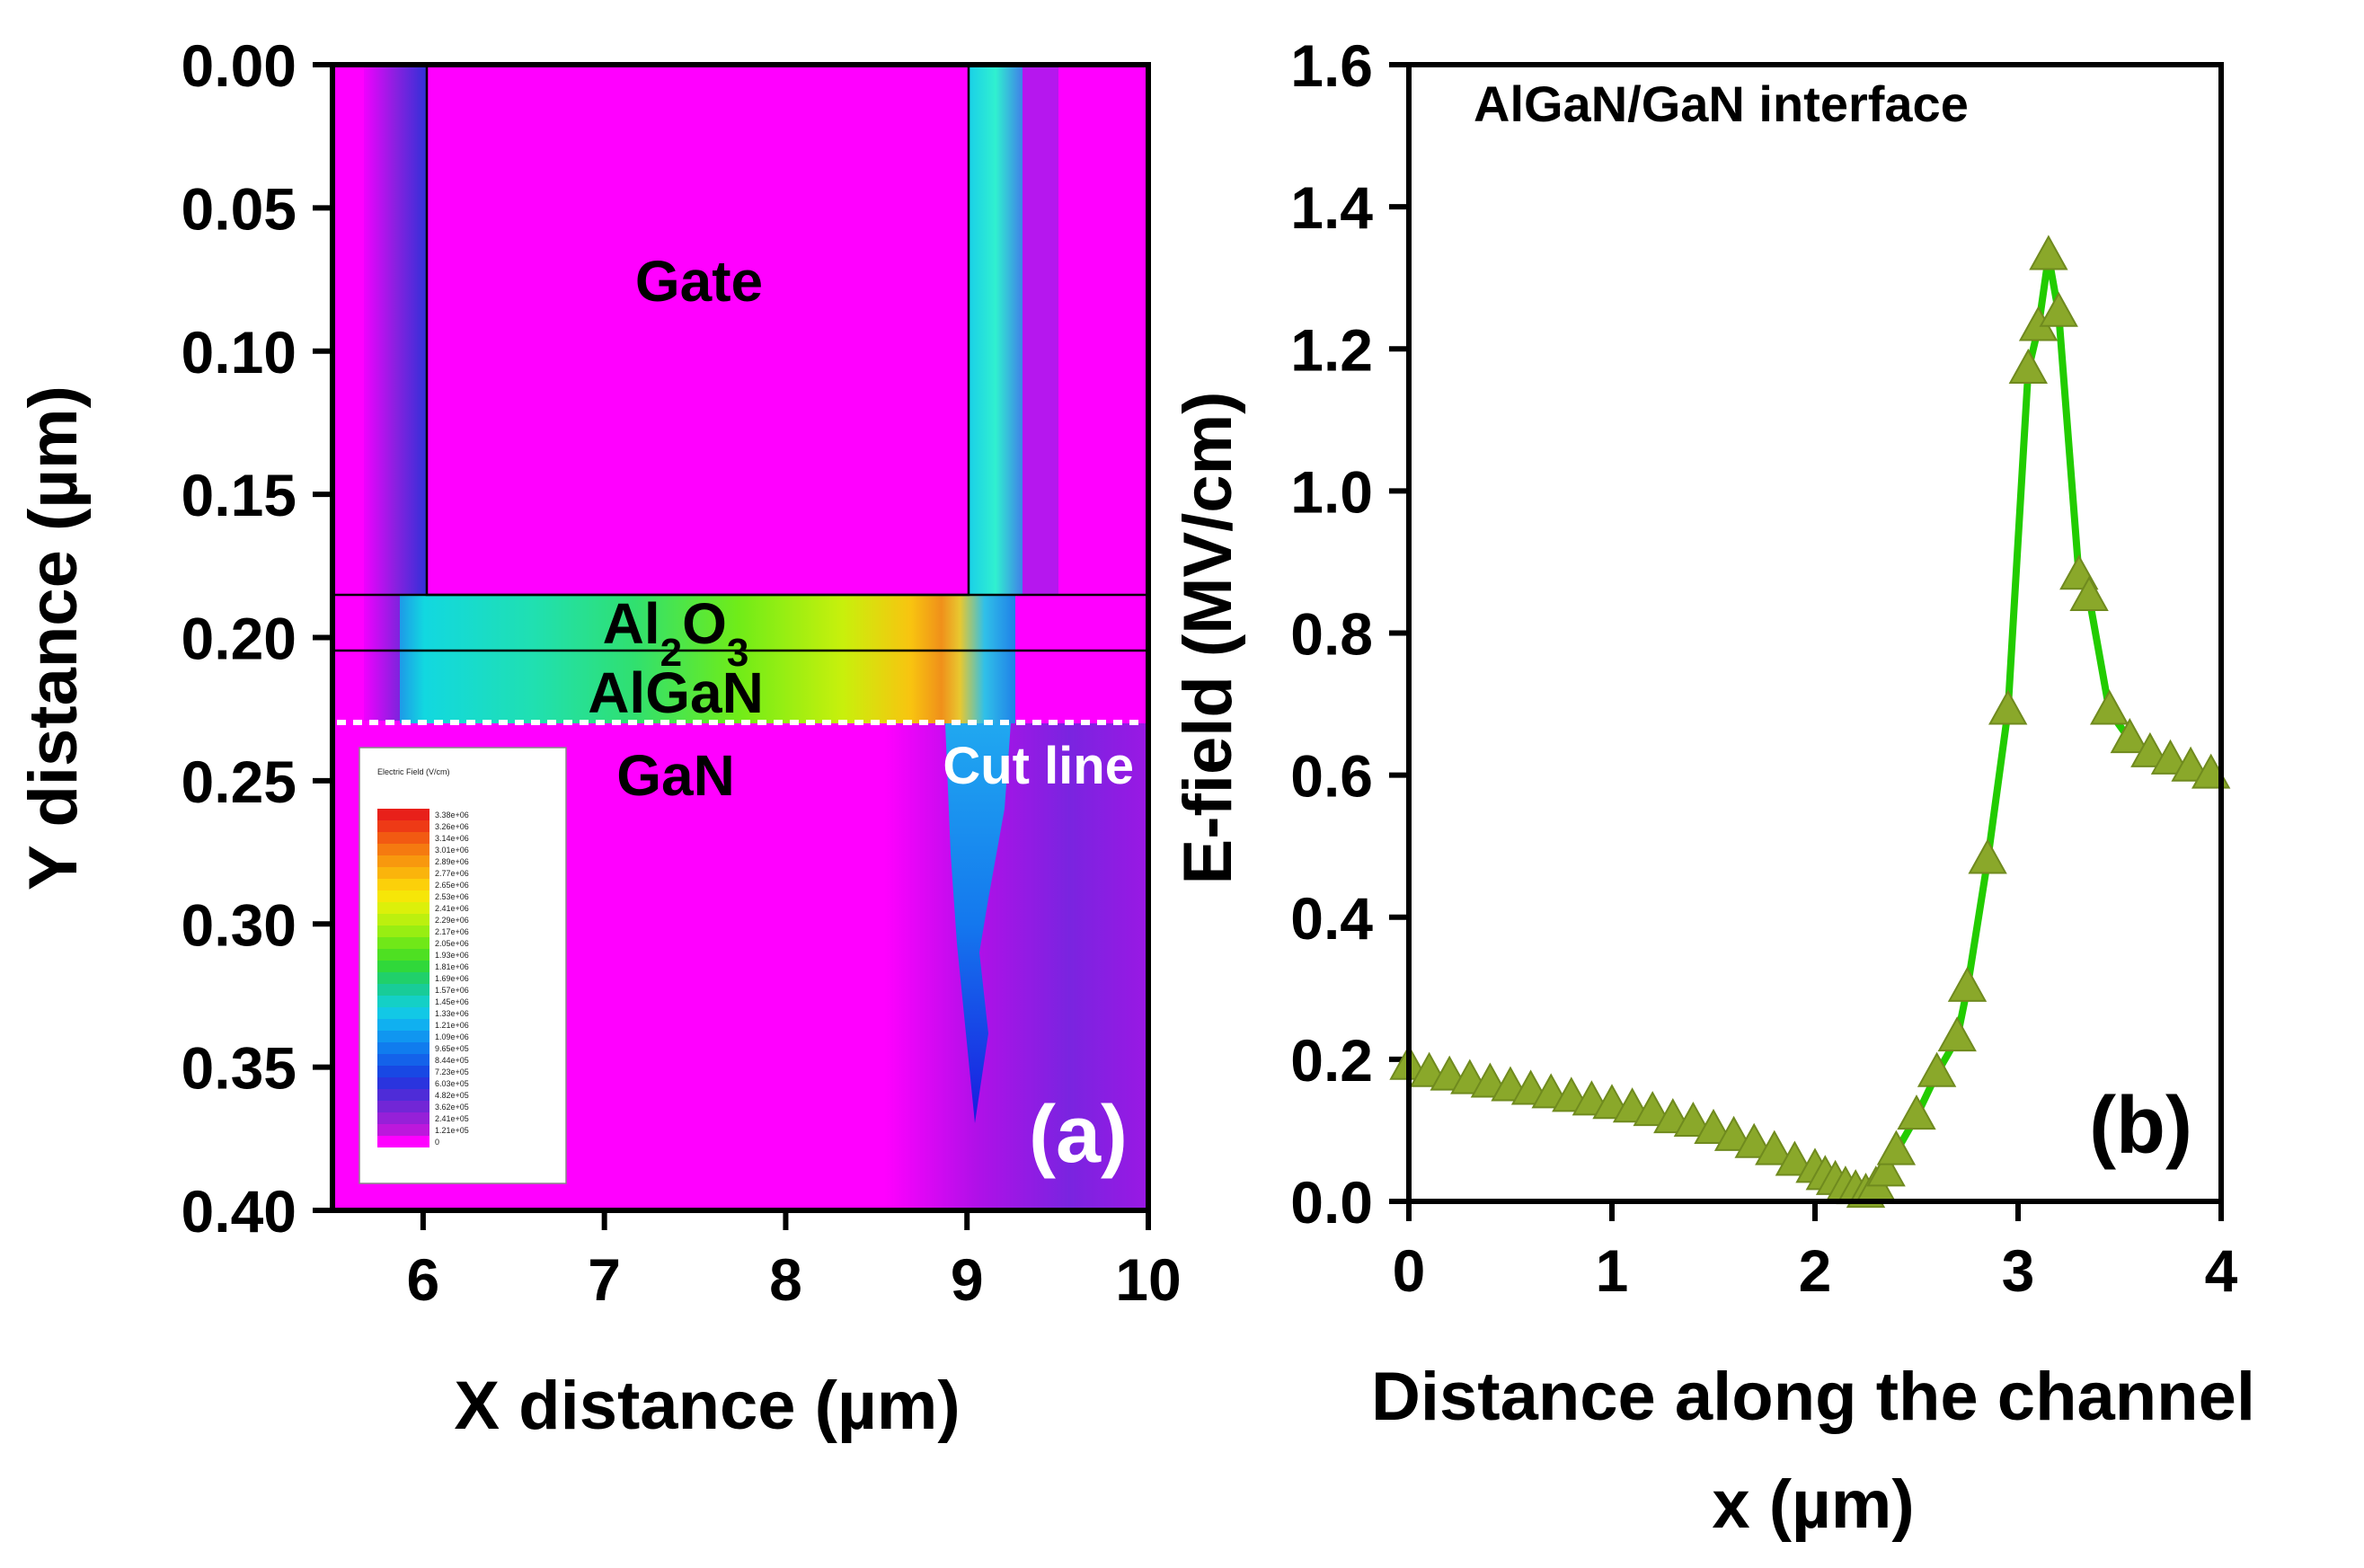 Image resolution: width=2364 pixels, height=1568 pixels. What do you see at coordinates (239, 66) in the screenshot?
I see `panel-a-ytick-label: 0.00` at bounding box center [239, 66].